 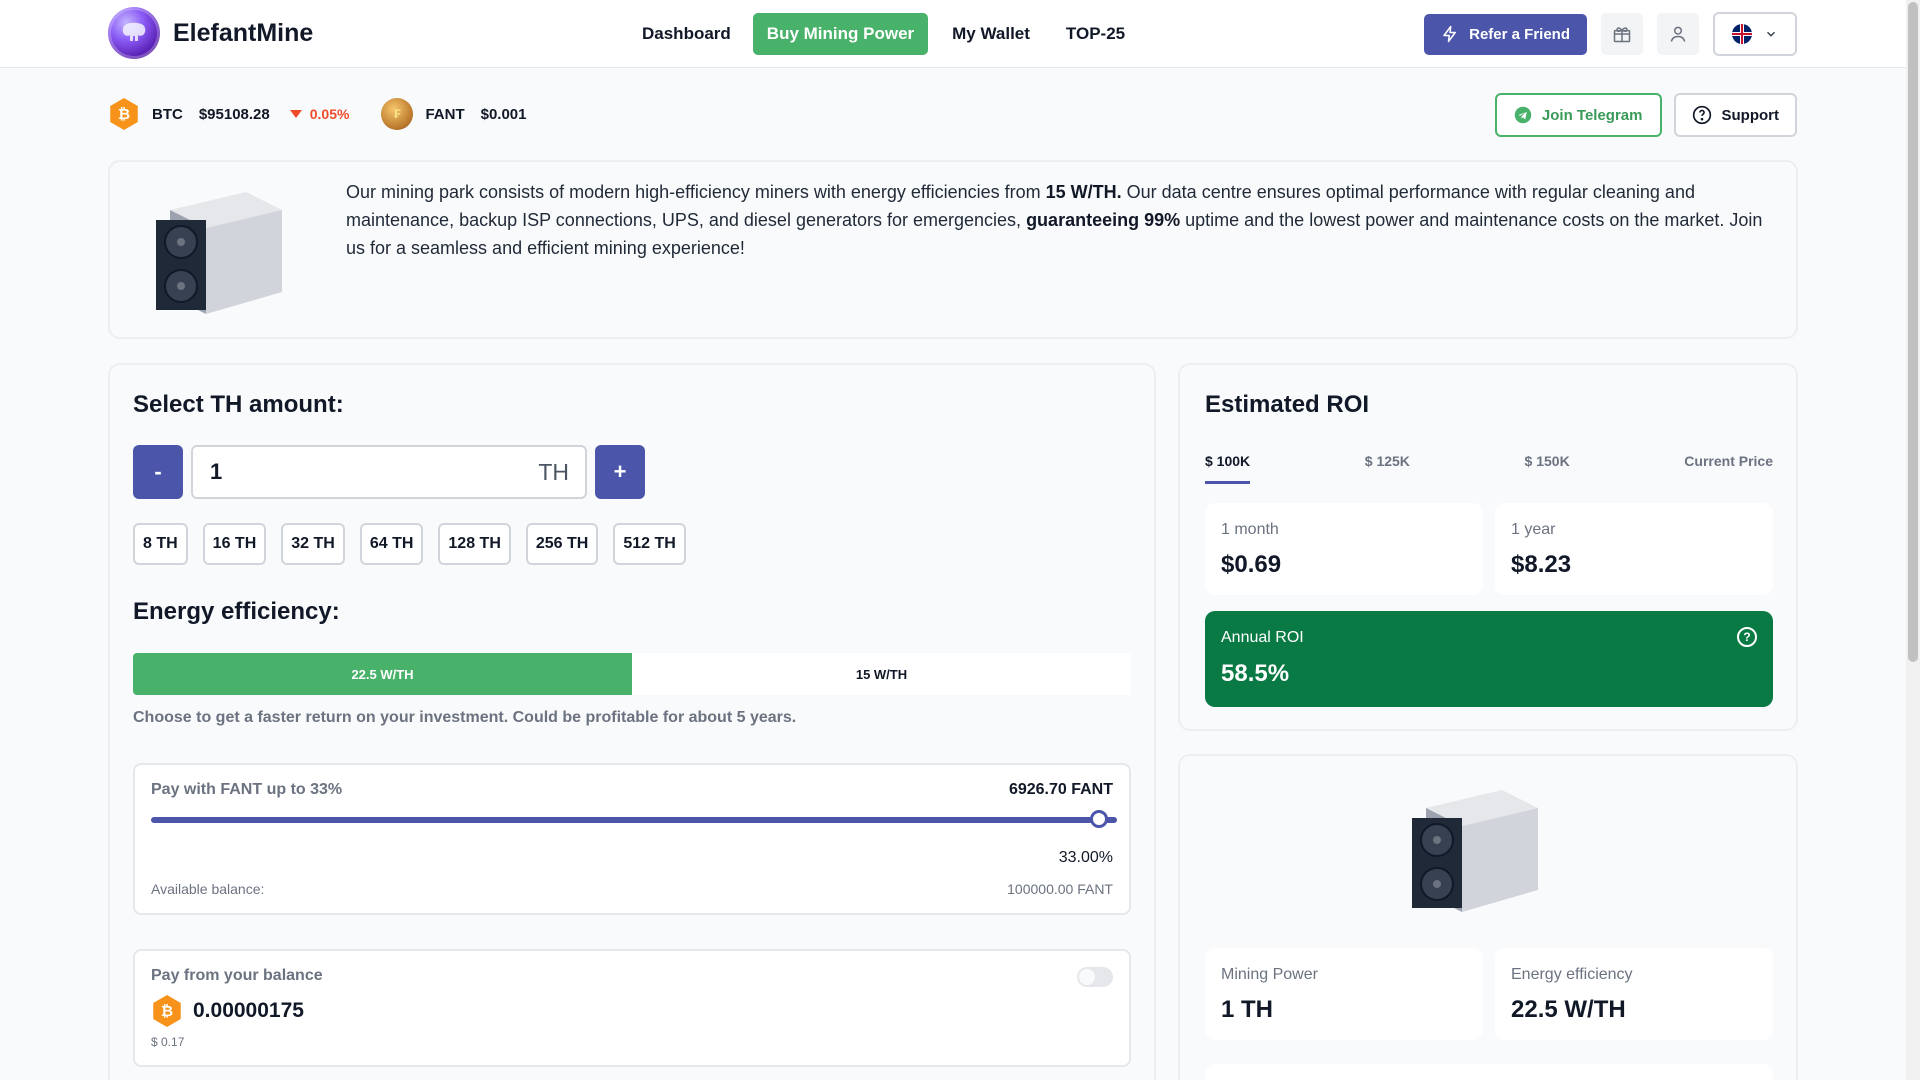 What do you see at coordinates (1269, 974) in the screenshot?
I see `mining-power-label: Mining Power` at bounding box center [1269, 974].